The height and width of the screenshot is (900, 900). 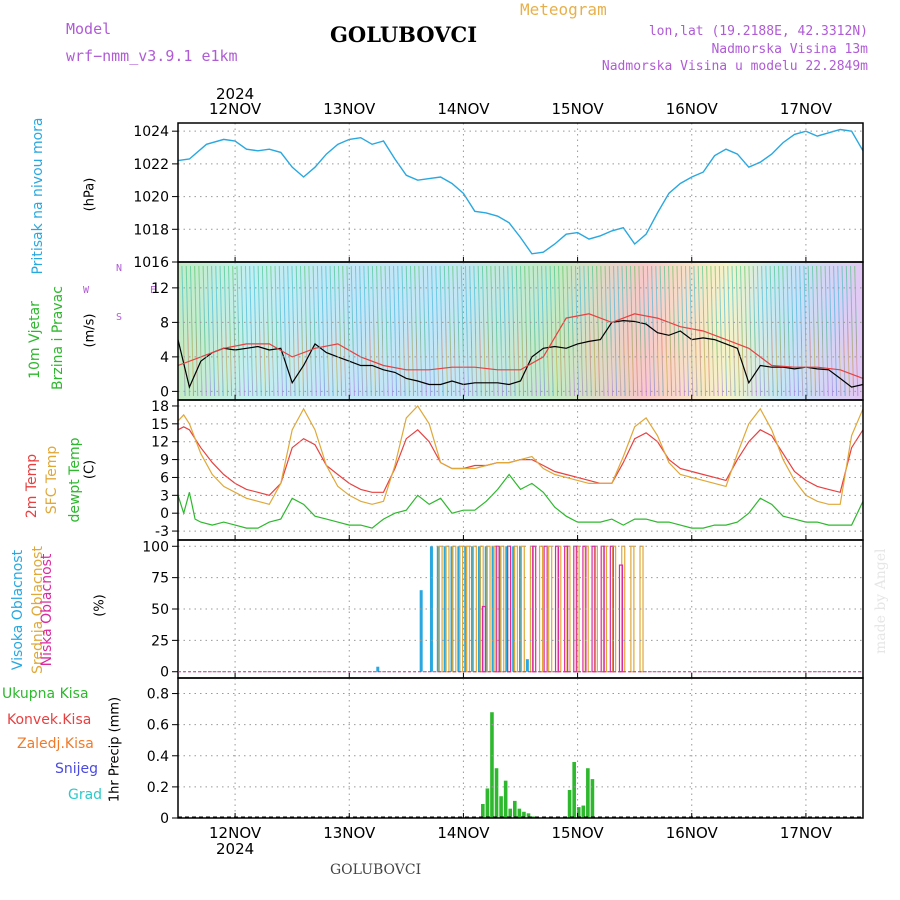 I want to click on day-label-top: 16NOV, so click(x=692, y=109).